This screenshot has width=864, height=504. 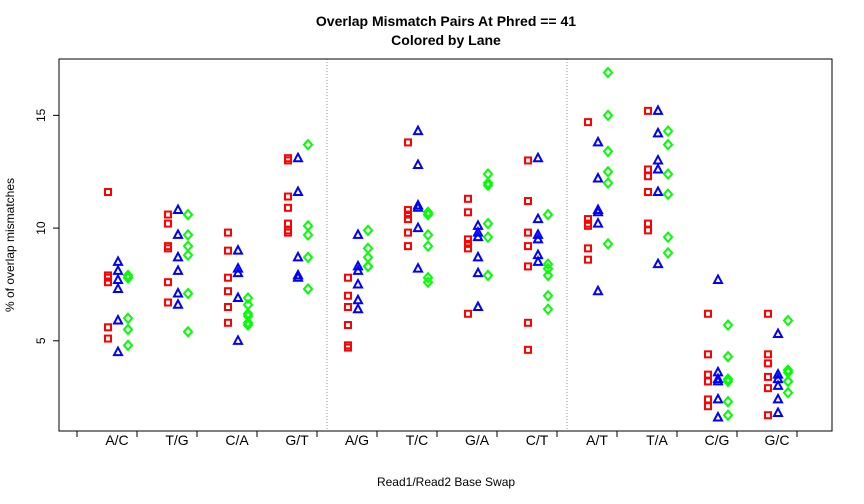 What do you see at coordinates (10, 245) in the screenshot?
I see `y-axis-label: % of overlap mismatches` at bounding box center [10, 245].